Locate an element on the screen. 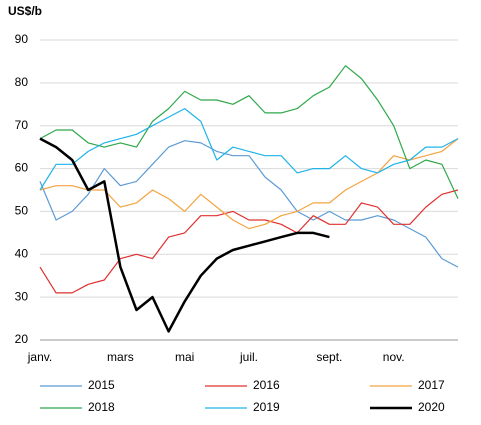 The image size is (481, 425). x-tick-label: janv. is located at coordinates (39, 357).